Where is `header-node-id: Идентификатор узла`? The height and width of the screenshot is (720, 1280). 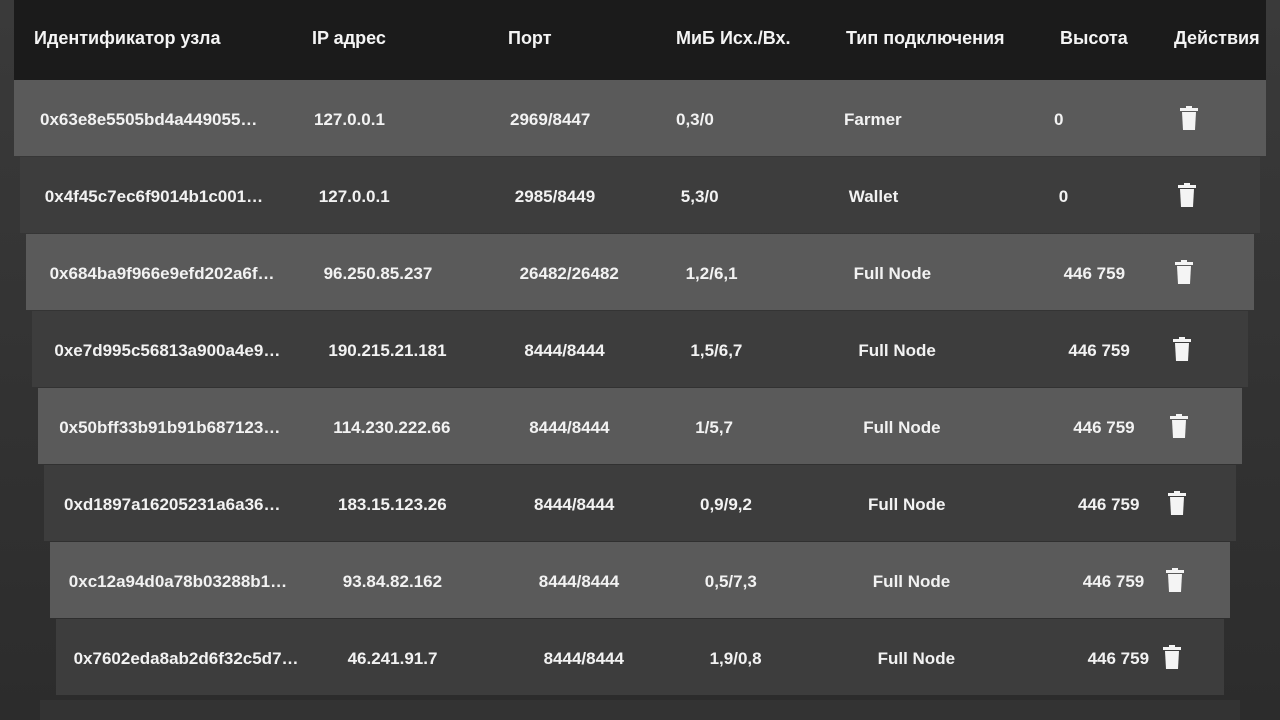 header-node-id: Идентификатор узла is located at coordinates (127, 38).